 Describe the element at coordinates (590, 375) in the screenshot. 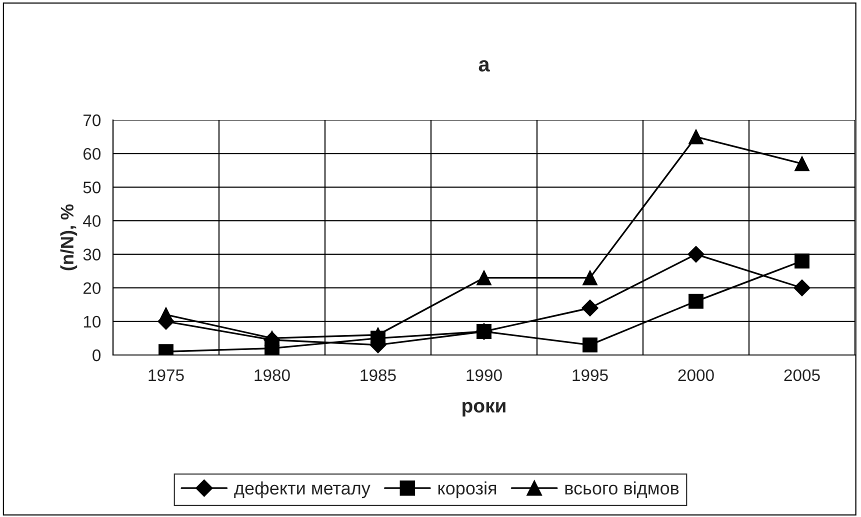

I see `x-tick-label: 1995` at that location.